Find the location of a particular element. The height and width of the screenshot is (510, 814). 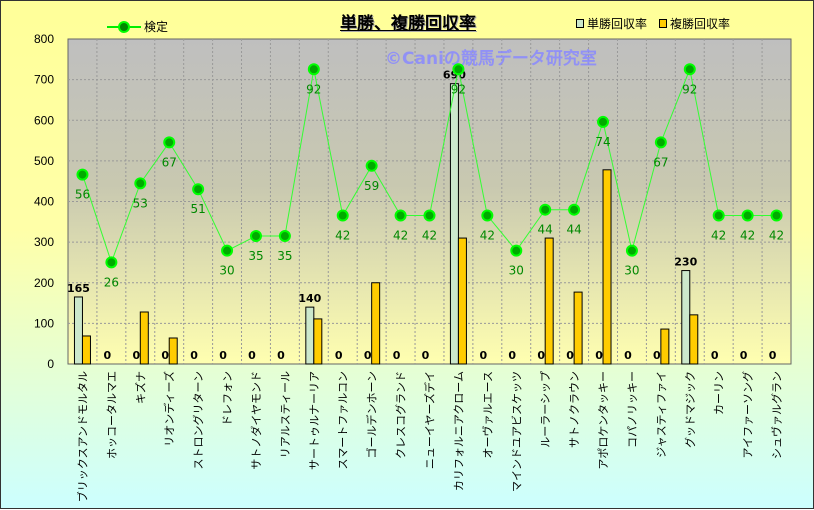

x-tick-label: リオンディーズ is located at coordinates (169, 409).